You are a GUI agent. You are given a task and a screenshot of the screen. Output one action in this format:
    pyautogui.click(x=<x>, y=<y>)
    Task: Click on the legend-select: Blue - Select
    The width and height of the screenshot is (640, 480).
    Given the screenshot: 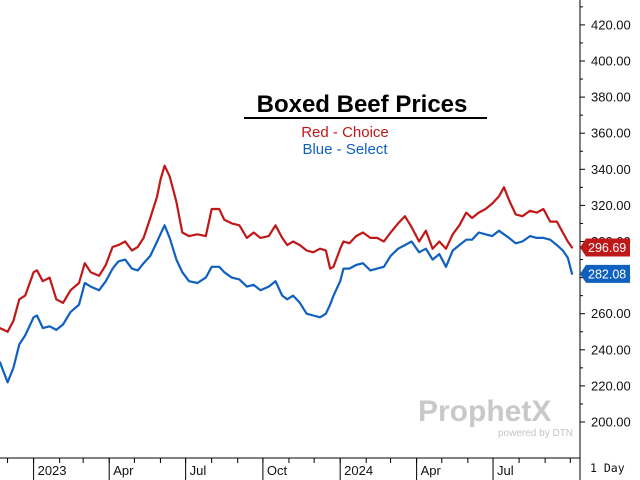 What is the action you would take?
    pyautogui.click(x=345, y=149)
    